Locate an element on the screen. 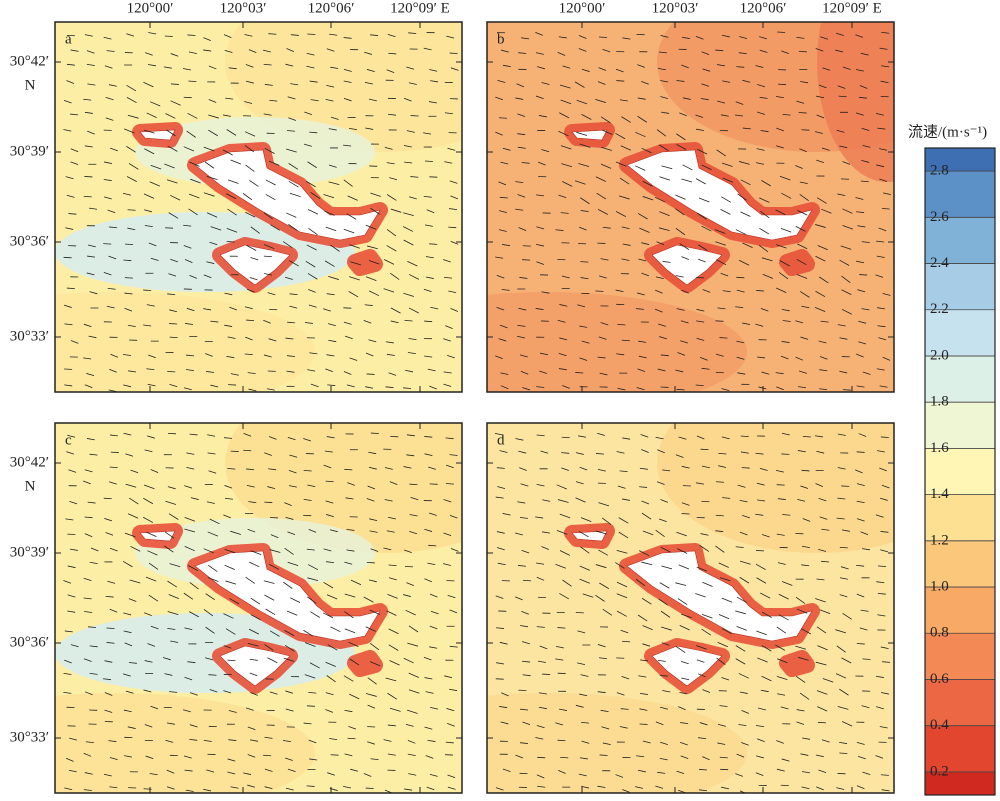  colorbar-tick-label: 2.2 is located at coordinates (939, 309).